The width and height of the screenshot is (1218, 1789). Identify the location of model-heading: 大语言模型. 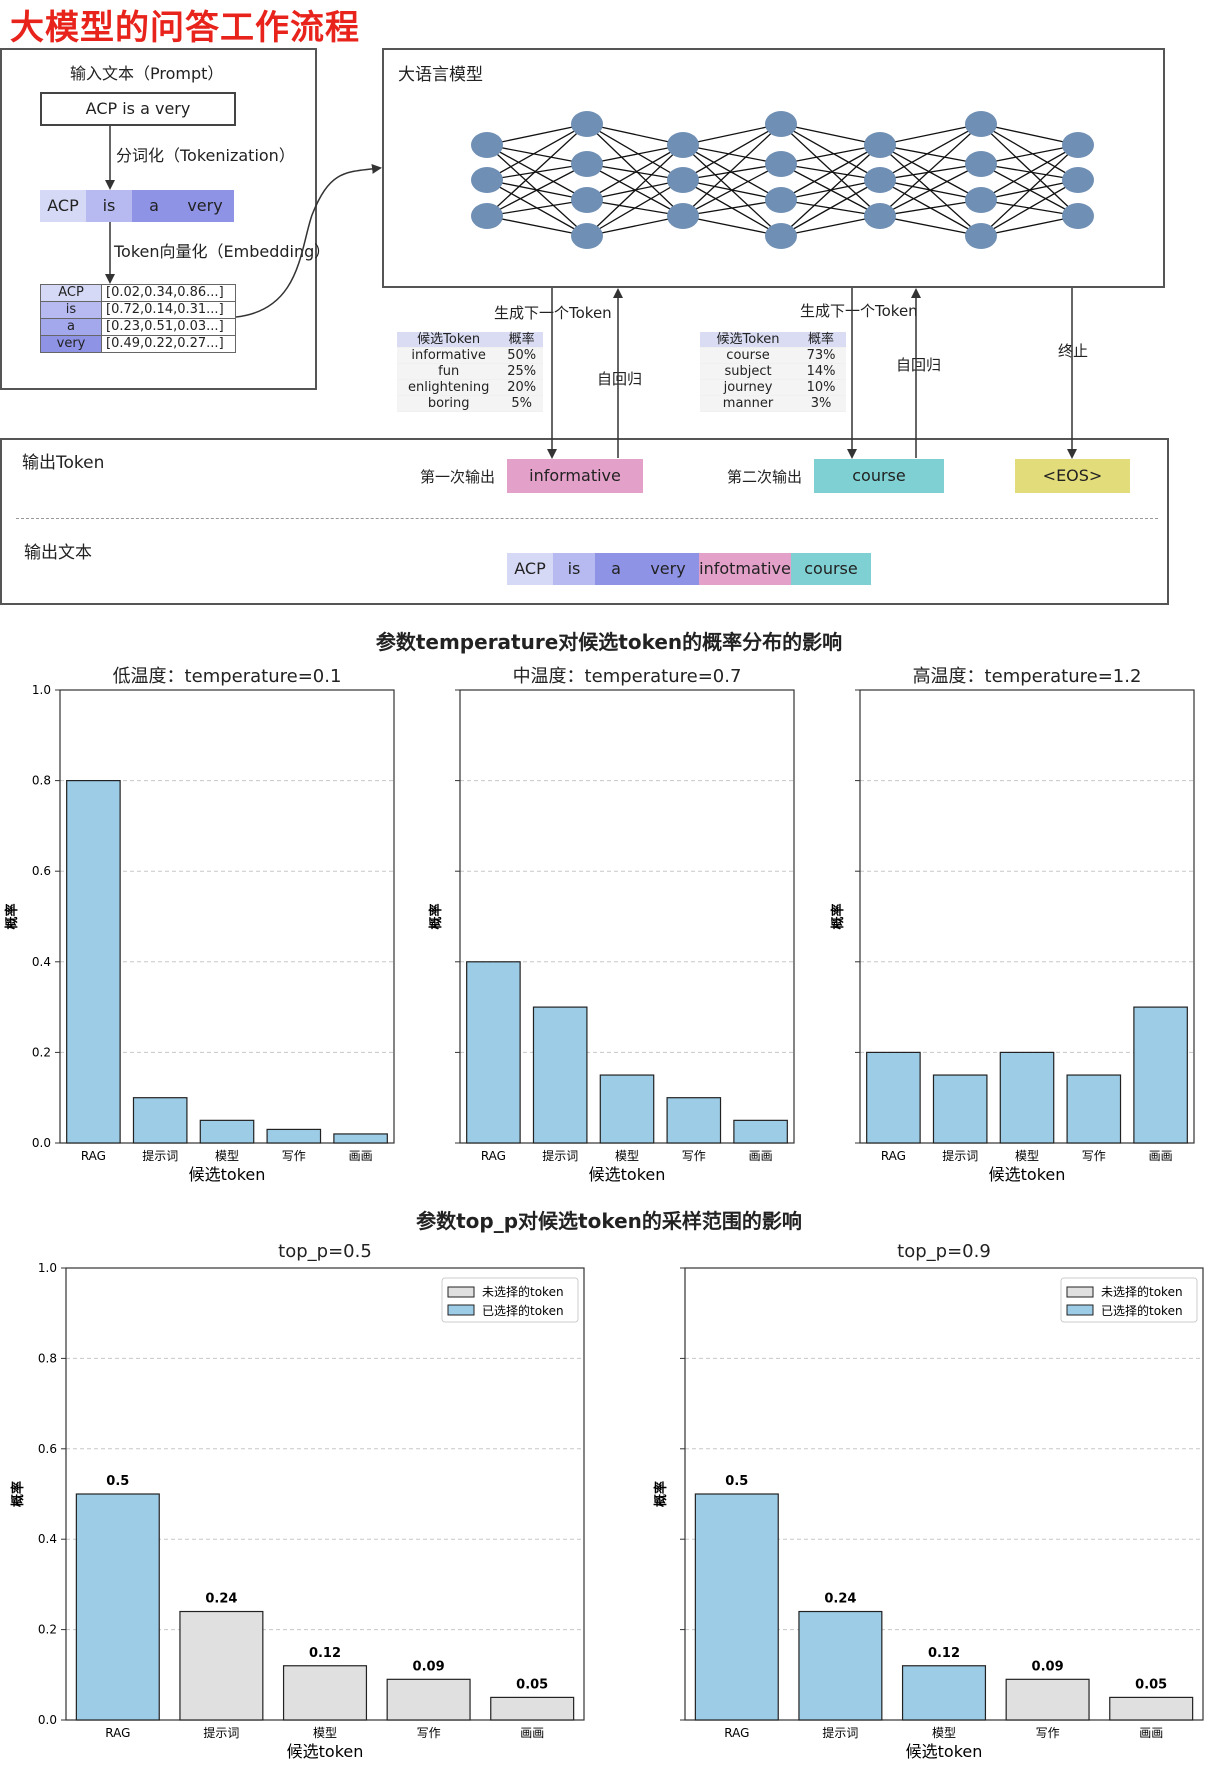
(440, 75).